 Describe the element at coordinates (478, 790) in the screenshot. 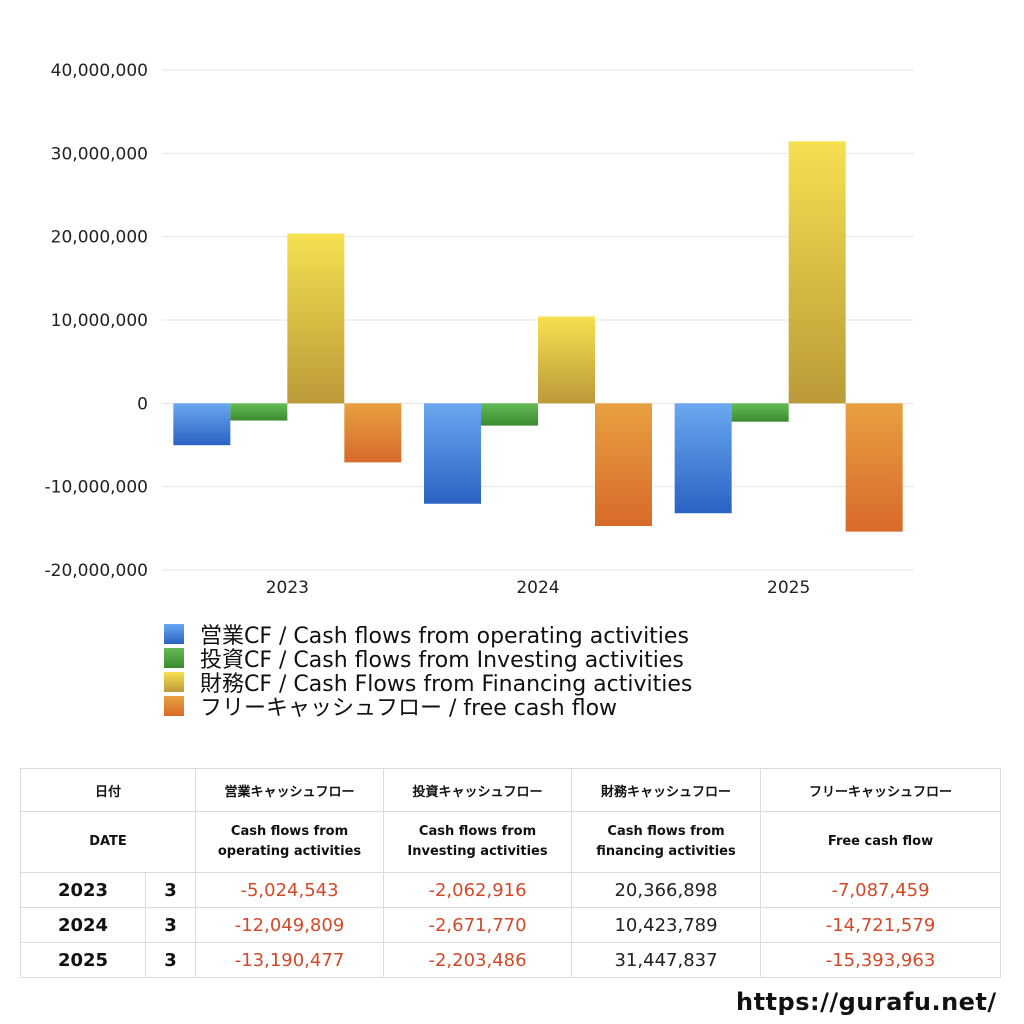

I see `header-investing-jp: 投資キャッシュフロー` at that location.